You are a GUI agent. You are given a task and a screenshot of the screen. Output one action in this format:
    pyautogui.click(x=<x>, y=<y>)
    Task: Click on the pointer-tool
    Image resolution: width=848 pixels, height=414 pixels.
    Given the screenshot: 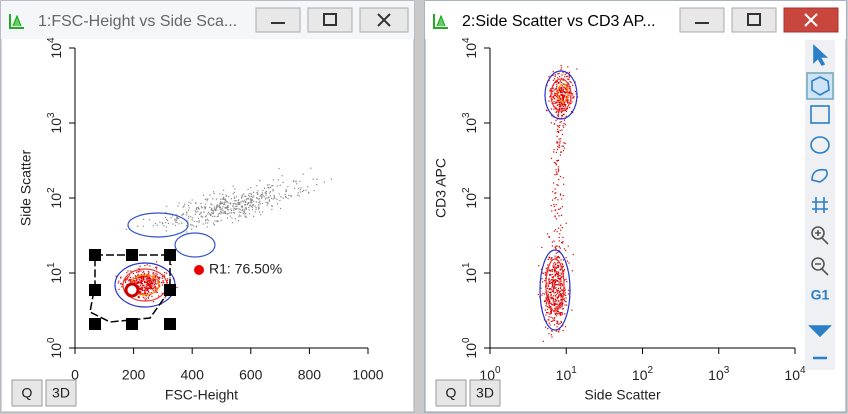 What is the action you would take?
    pyautogui.click(x=821, y=55)
    